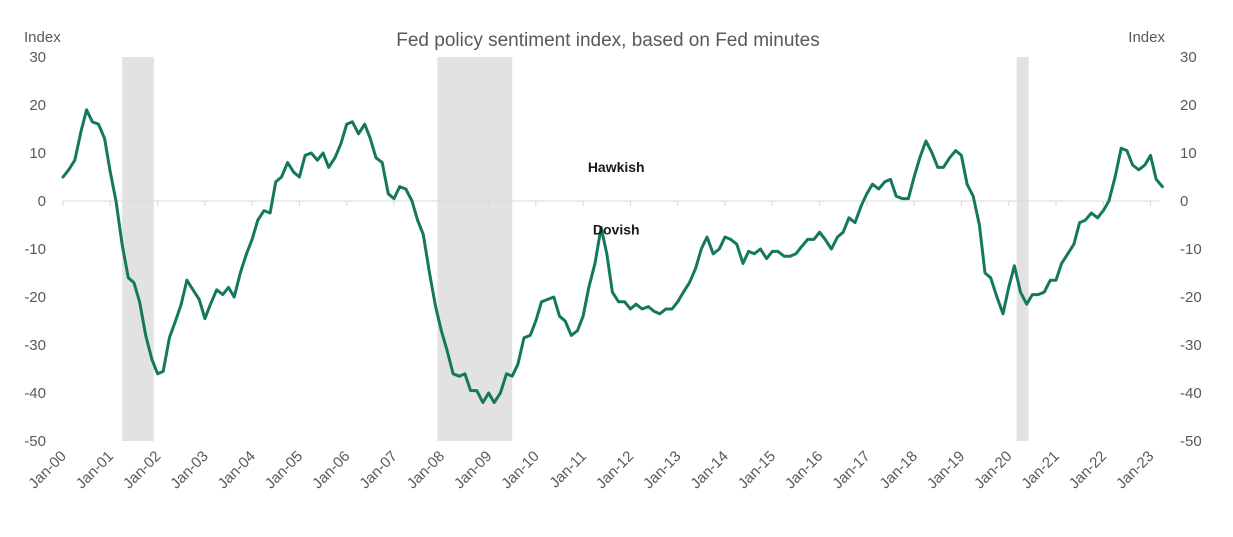 The image size is (1233, 537). What do you see at coordinates (35, 297) in the screenshot?
I see `left-y-tick-label: -20` at bounding box center [35, 297].